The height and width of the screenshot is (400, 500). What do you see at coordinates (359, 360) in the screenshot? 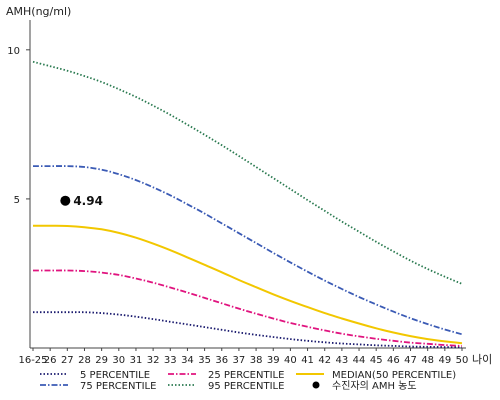
I see `x-tick-label-44: 44` at bounding box center [359, 360].